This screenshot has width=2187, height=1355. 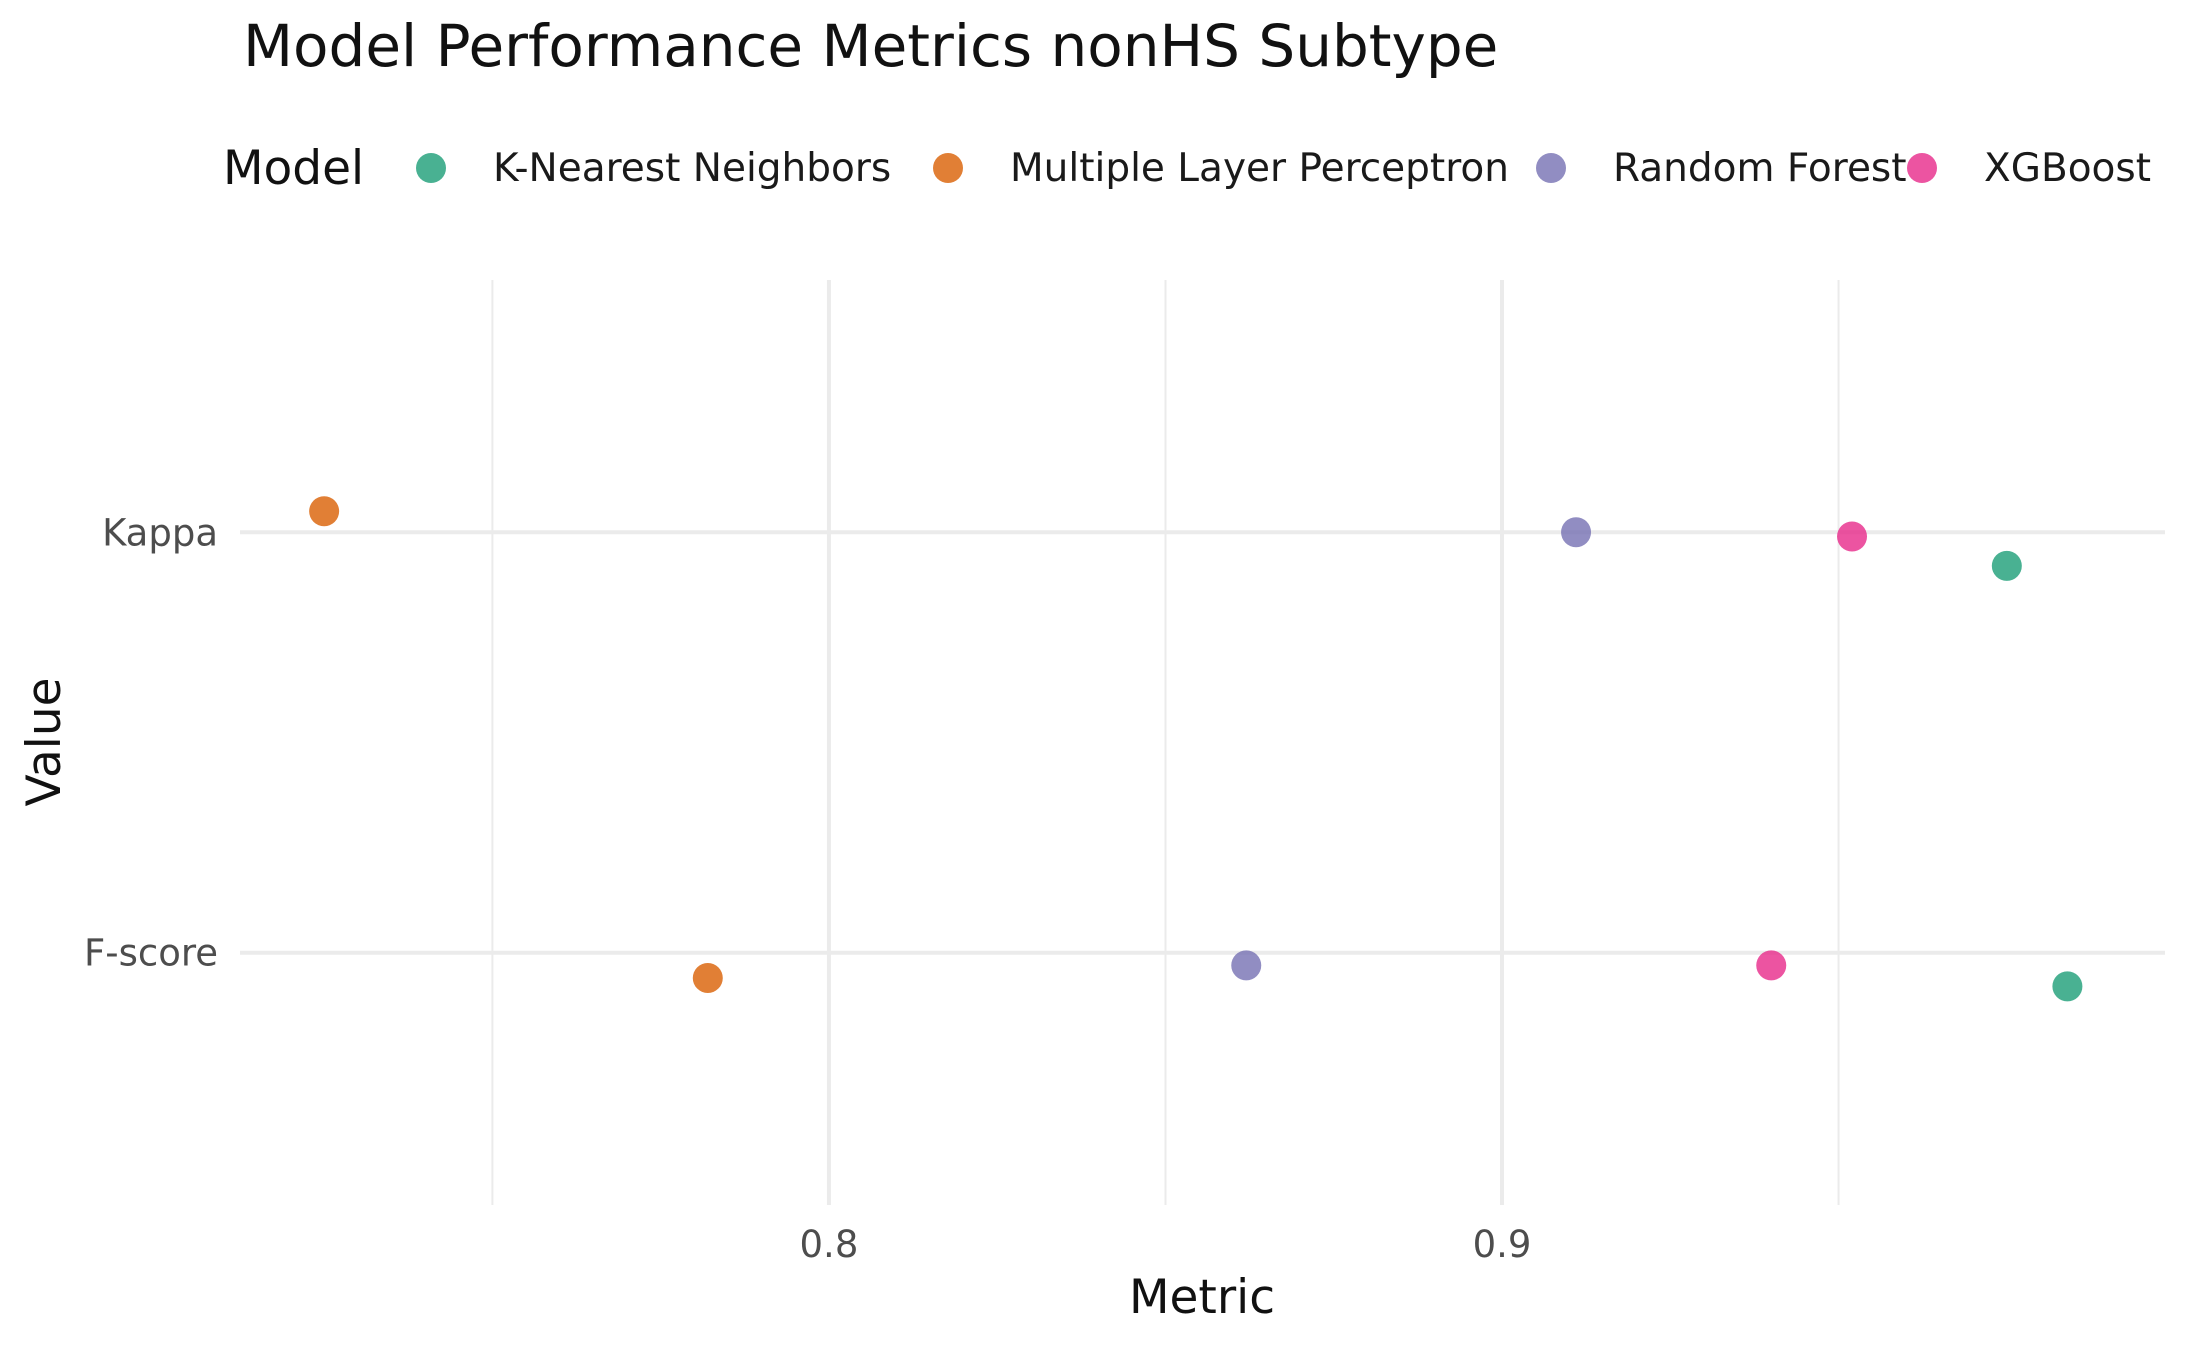 What do you see at coordinates (1259, 168) in the screenshot?
I see `legend-label: Multiple Layer Perceptron` at bounding box center [1259, 168].